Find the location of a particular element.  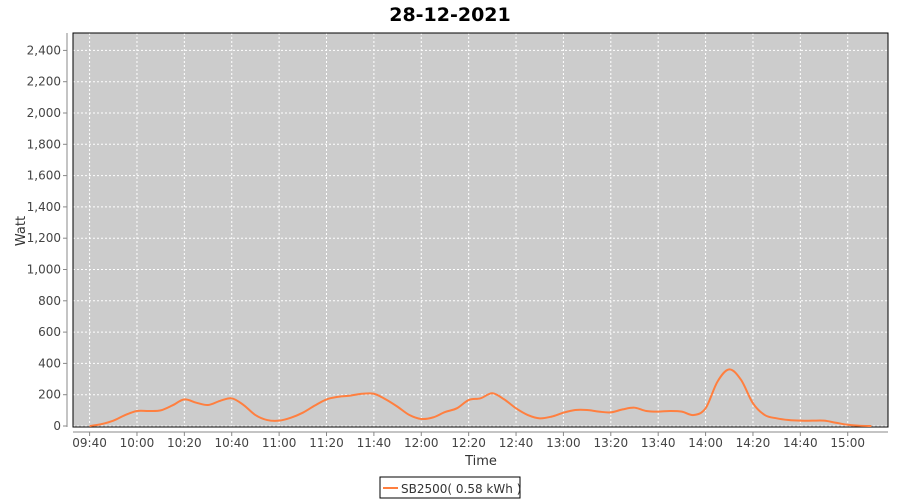

chart-title: 28-12-2021 is located at coordinates (450, 15).